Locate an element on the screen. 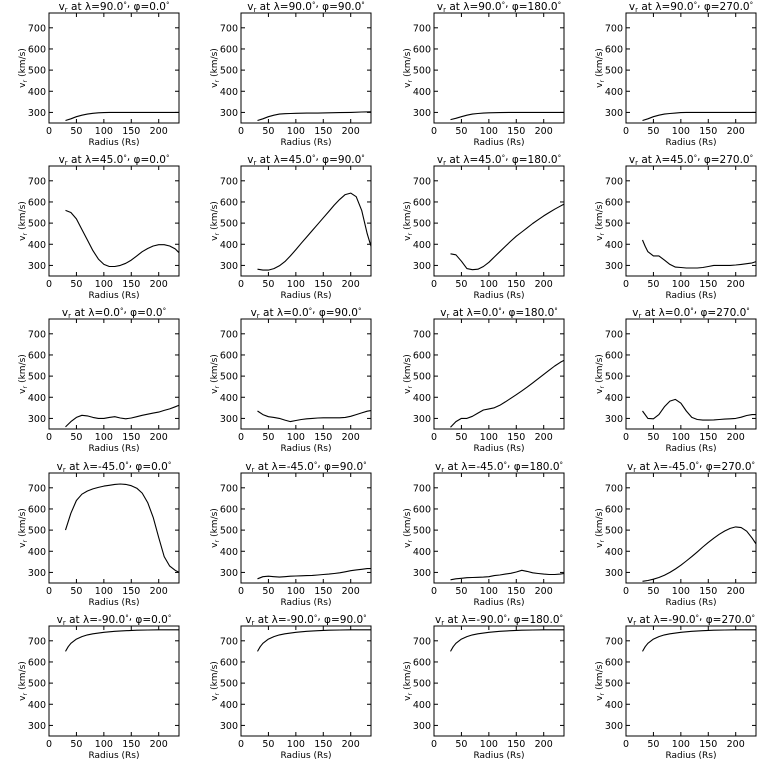 The width and height of the screenshot is (768, 768). title-phi-val: =270.0 is located at coordinates (732, 620).